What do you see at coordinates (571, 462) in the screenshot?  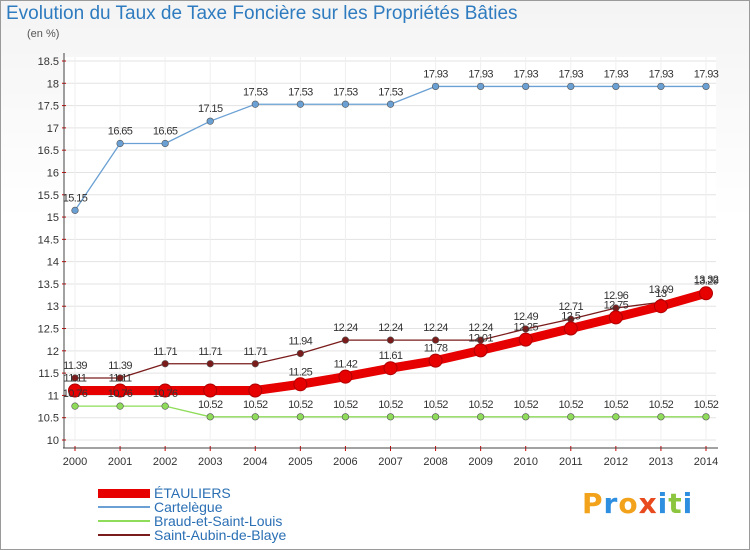 I see `x-tick-label: 2011` at bounding box center [571, 462].